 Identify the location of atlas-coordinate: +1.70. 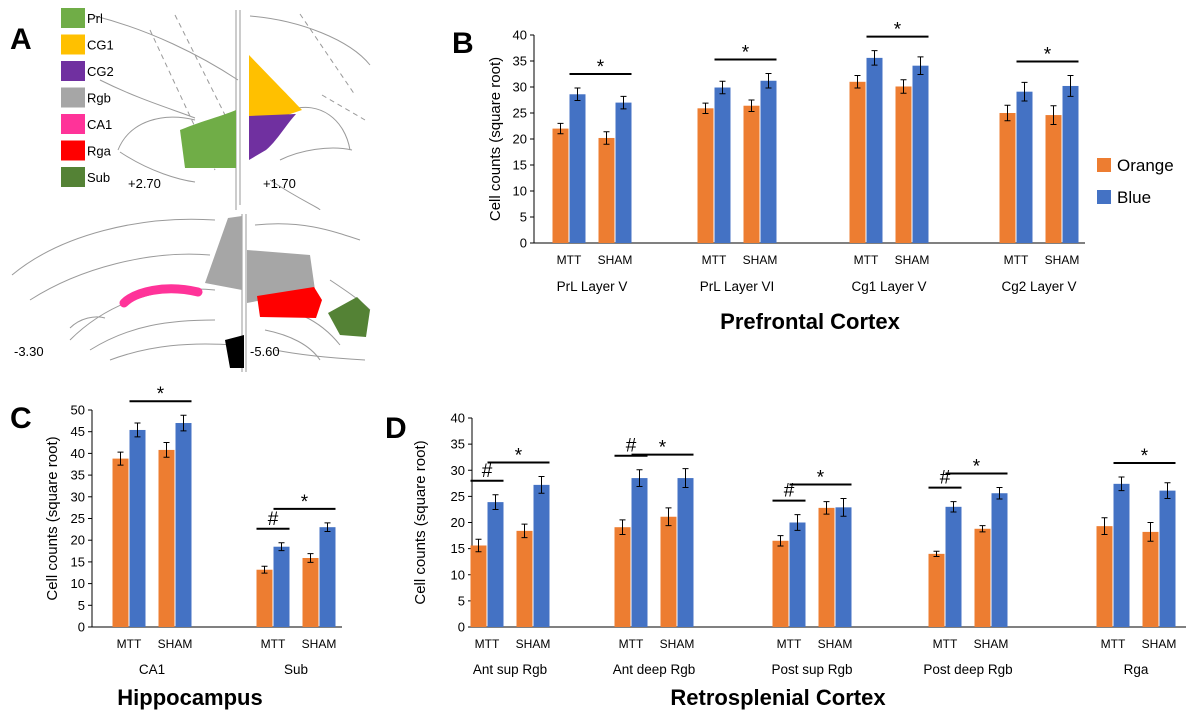
(279, 183).